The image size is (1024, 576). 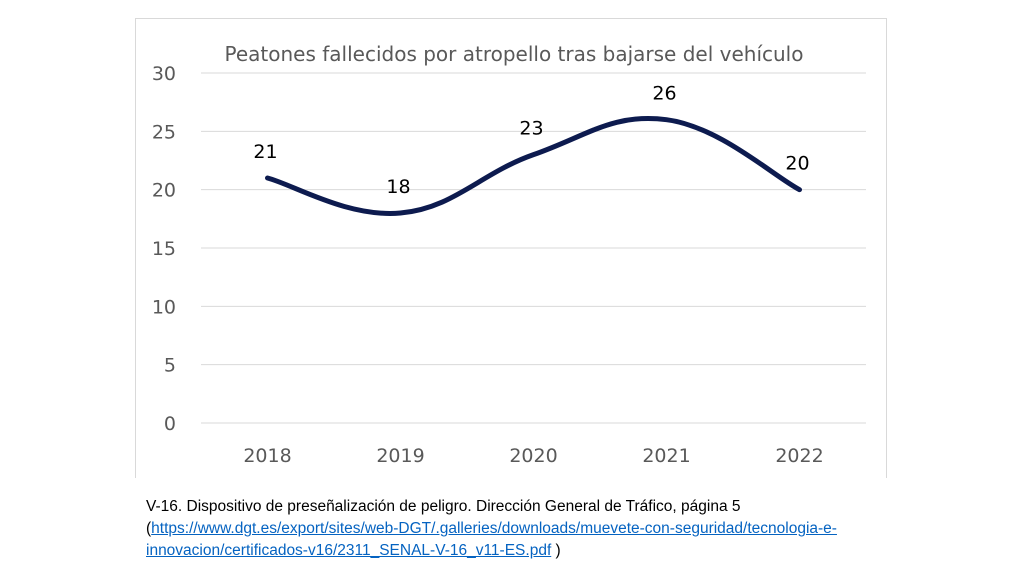 What do you see at coordinates (398, 187) in the screenshot?
I see `data-label: 18` at bounding box center [398, 187].